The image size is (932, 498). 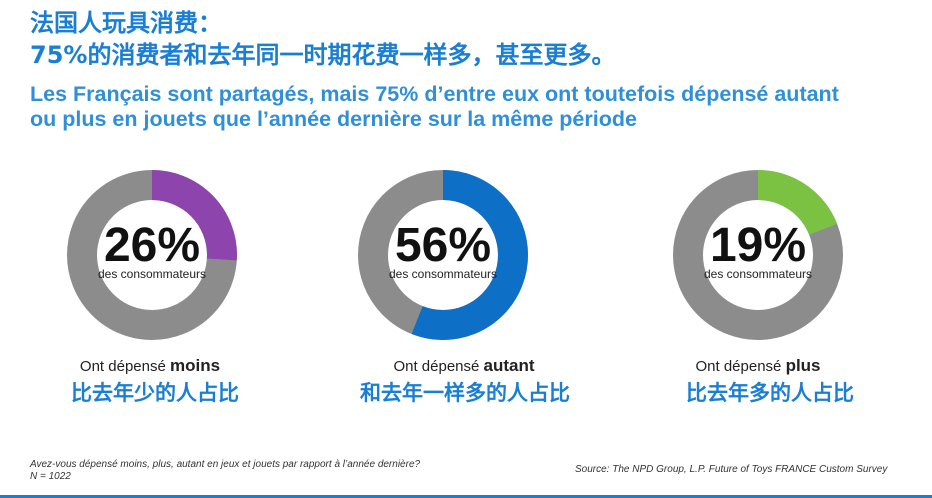 What do you see at coordinates (465, 393) in the screenshot?
I see `caption-zh-autant: 和去年一样多的人占比` at bounding box center [465, 393].